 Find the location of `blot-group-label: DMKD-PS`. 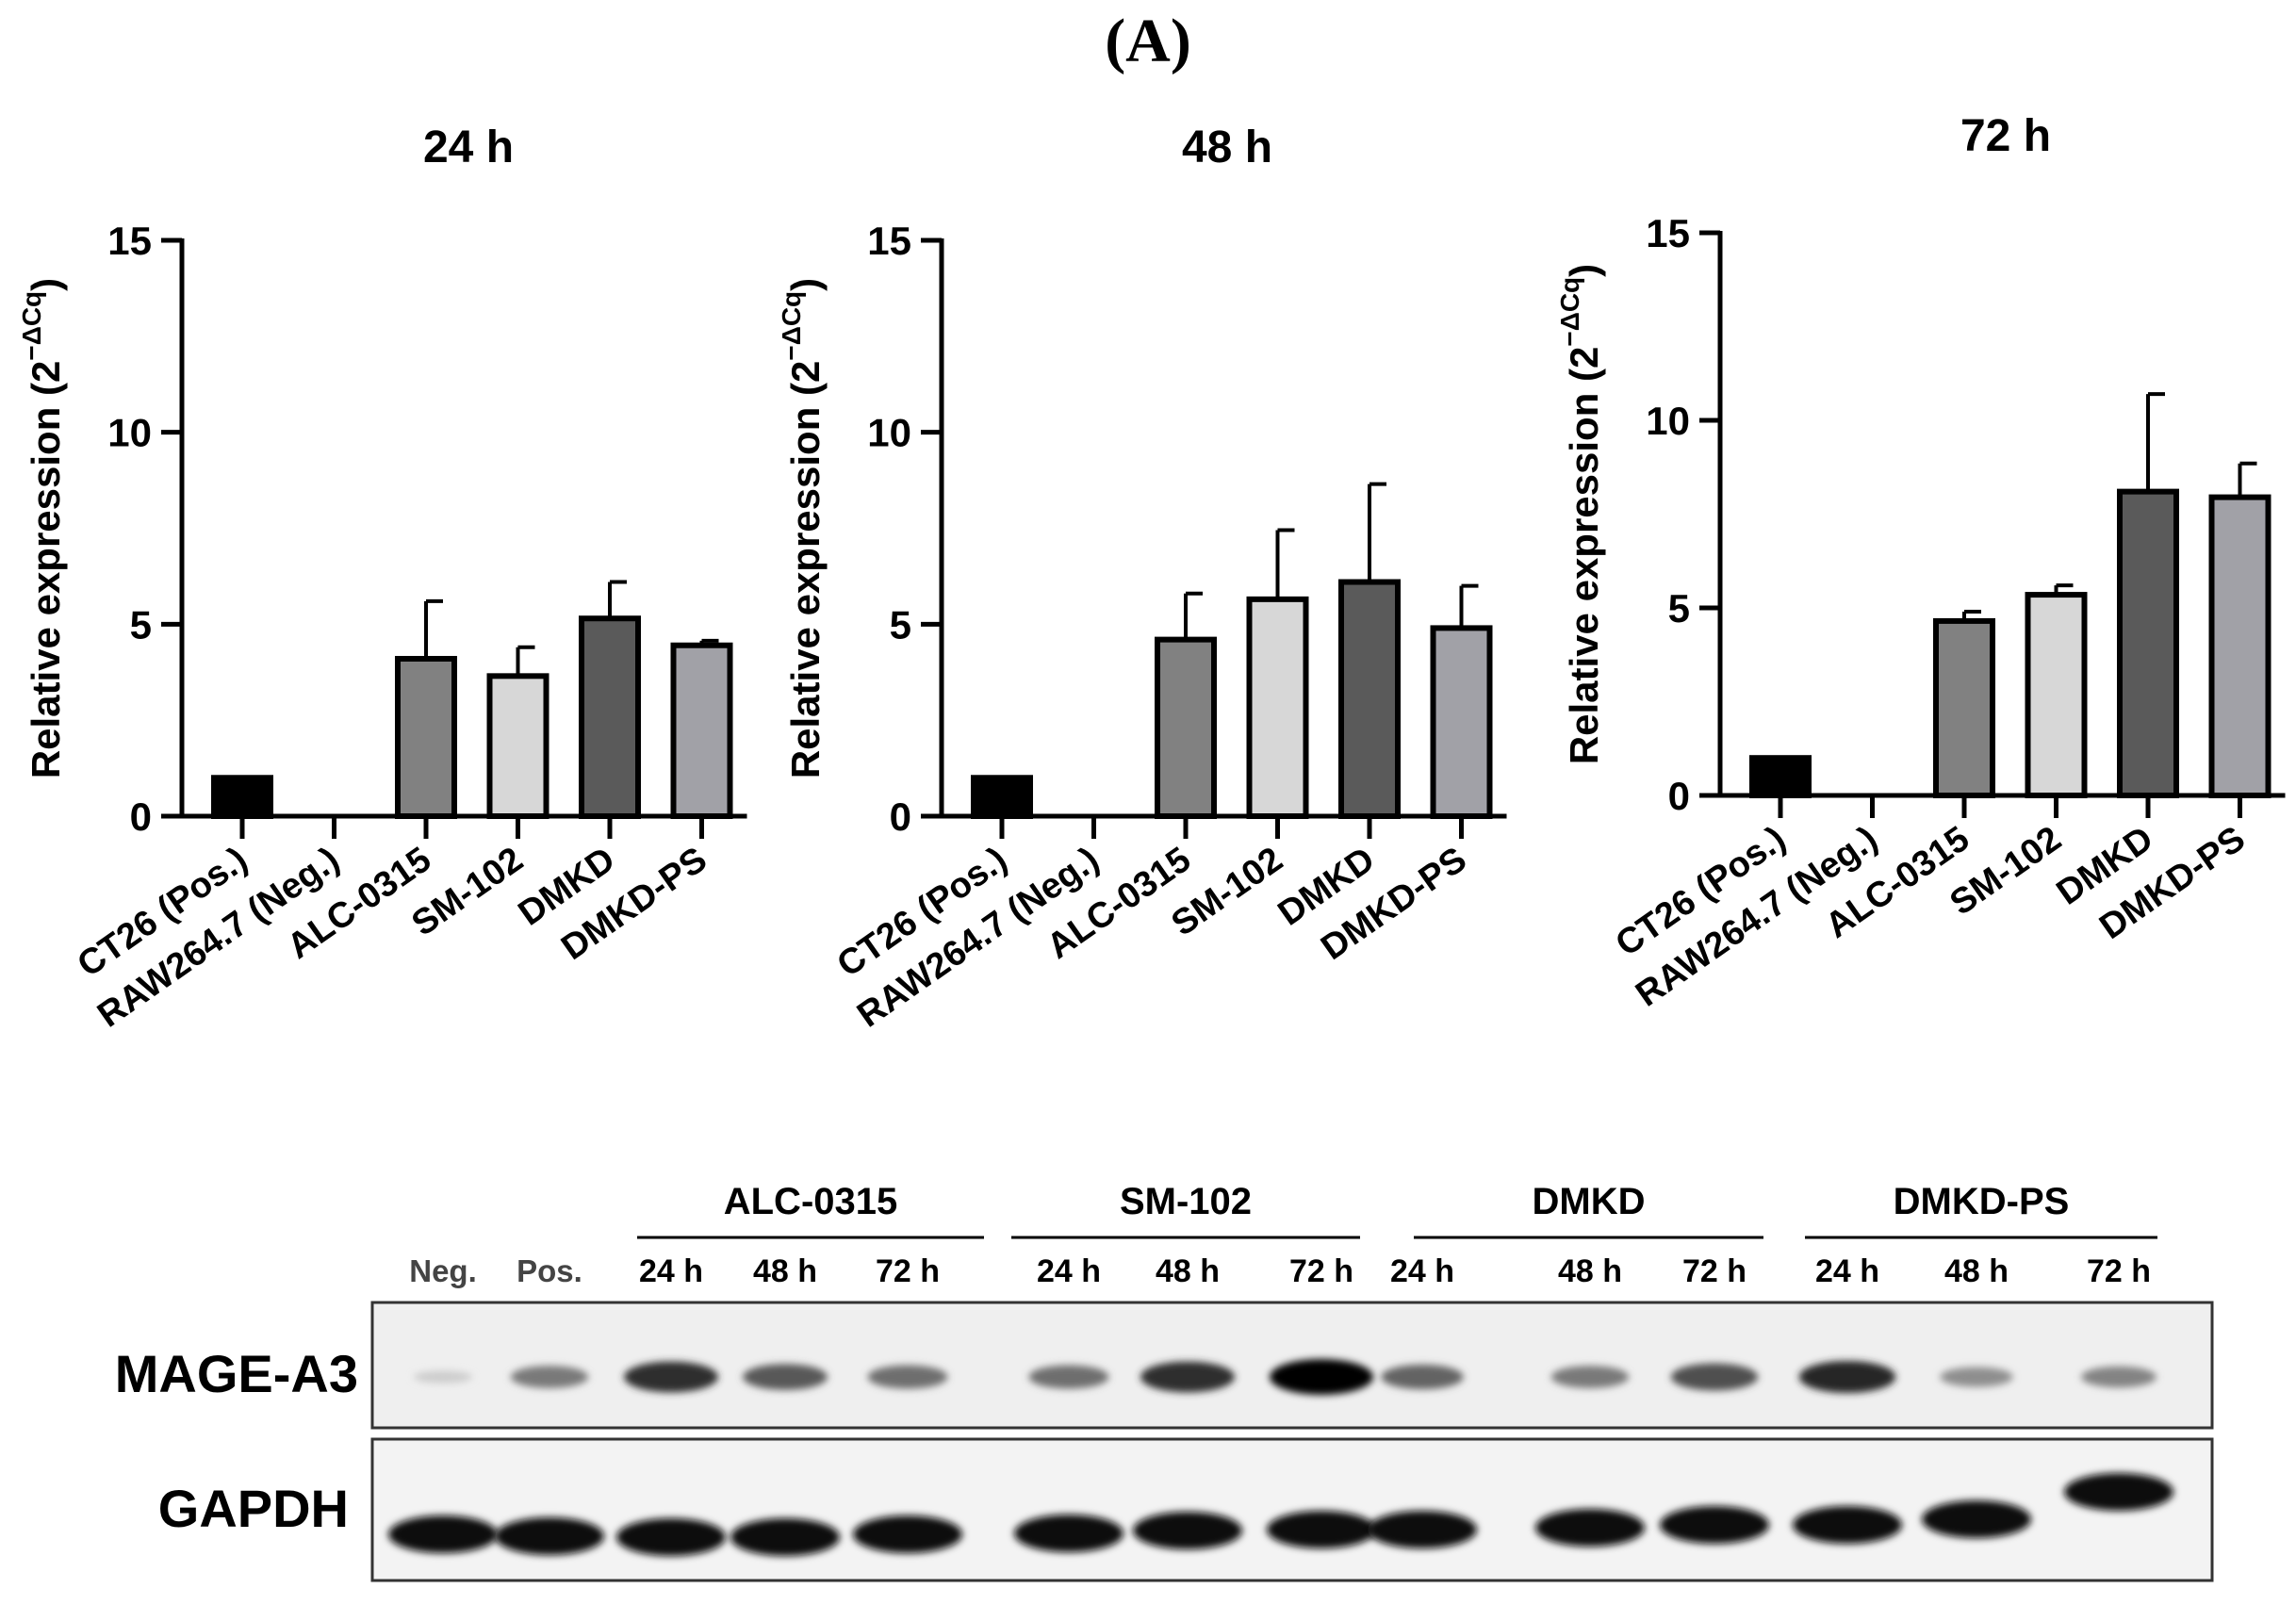

blot-group-label: DMKD-PS is located at coordinates (1982, 1201).